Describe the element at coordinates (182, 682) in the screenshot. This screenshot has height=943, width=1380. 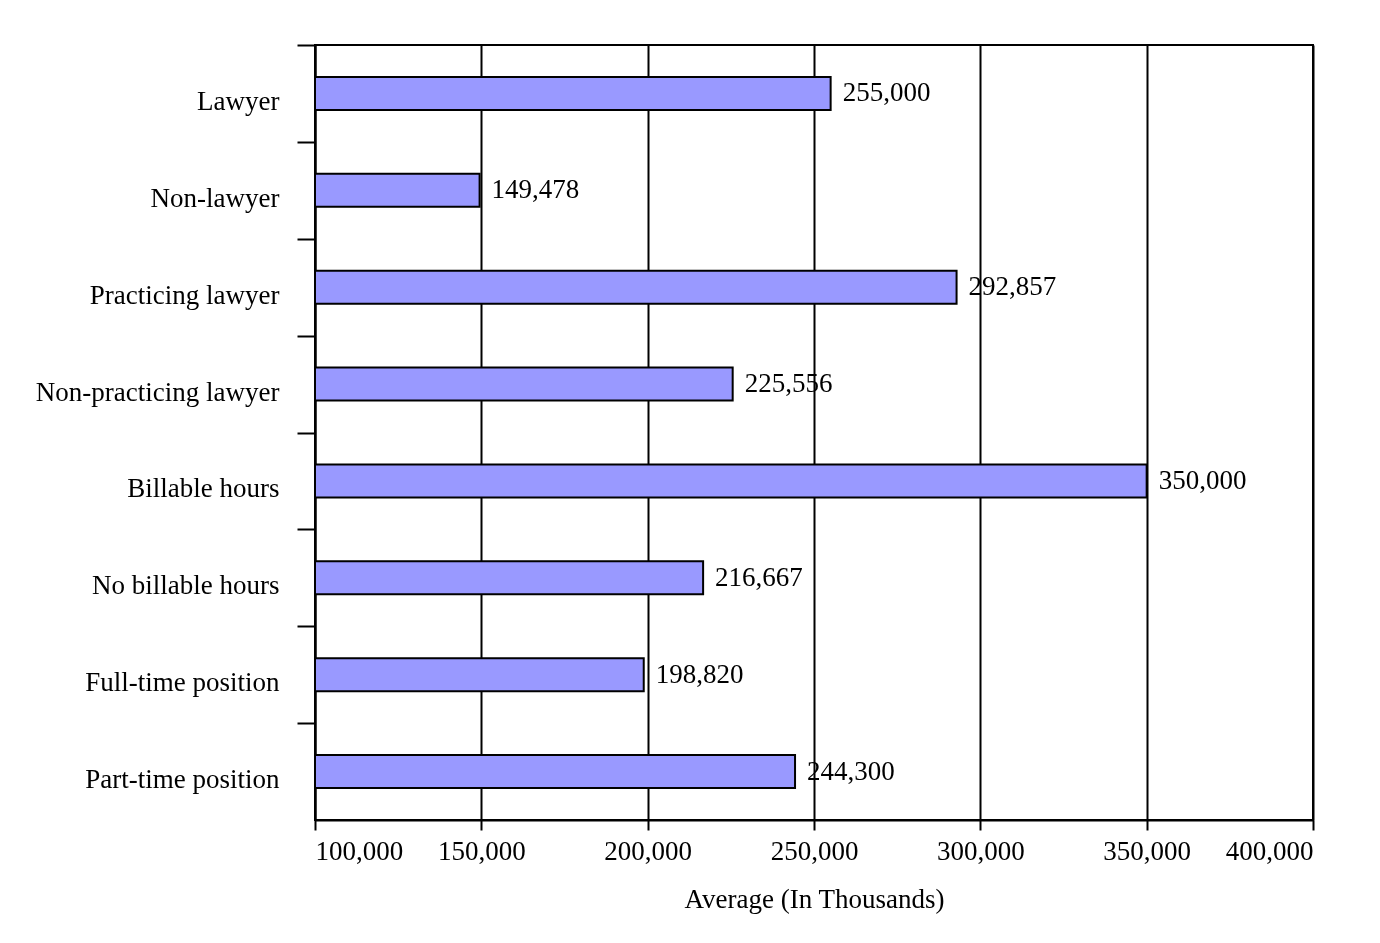
I see `y-tick-label: Full-time position` at that location.